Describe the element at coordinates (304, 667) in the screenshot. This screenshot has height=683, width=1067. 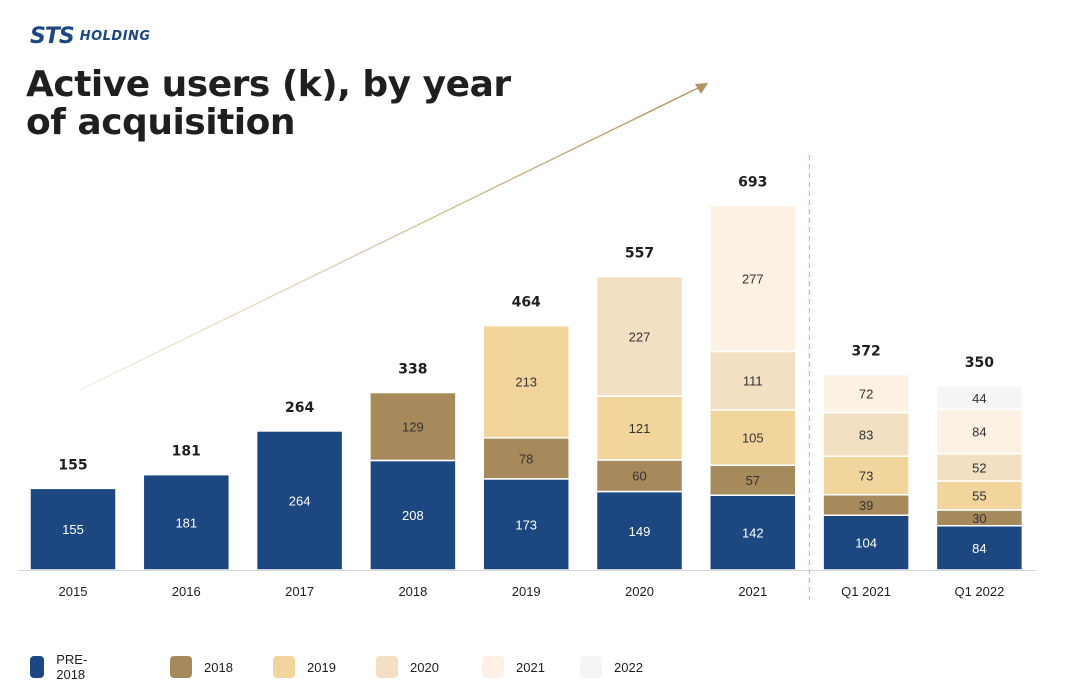
I see `legend-item: 2019` at that location.